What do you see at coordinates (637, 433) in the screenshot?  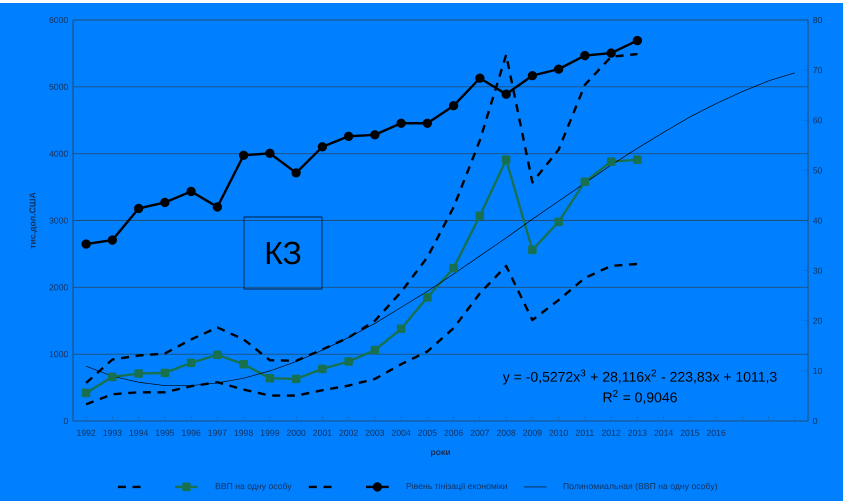 I see `x-tick-label: 2013` at bounding box center [637, 433].